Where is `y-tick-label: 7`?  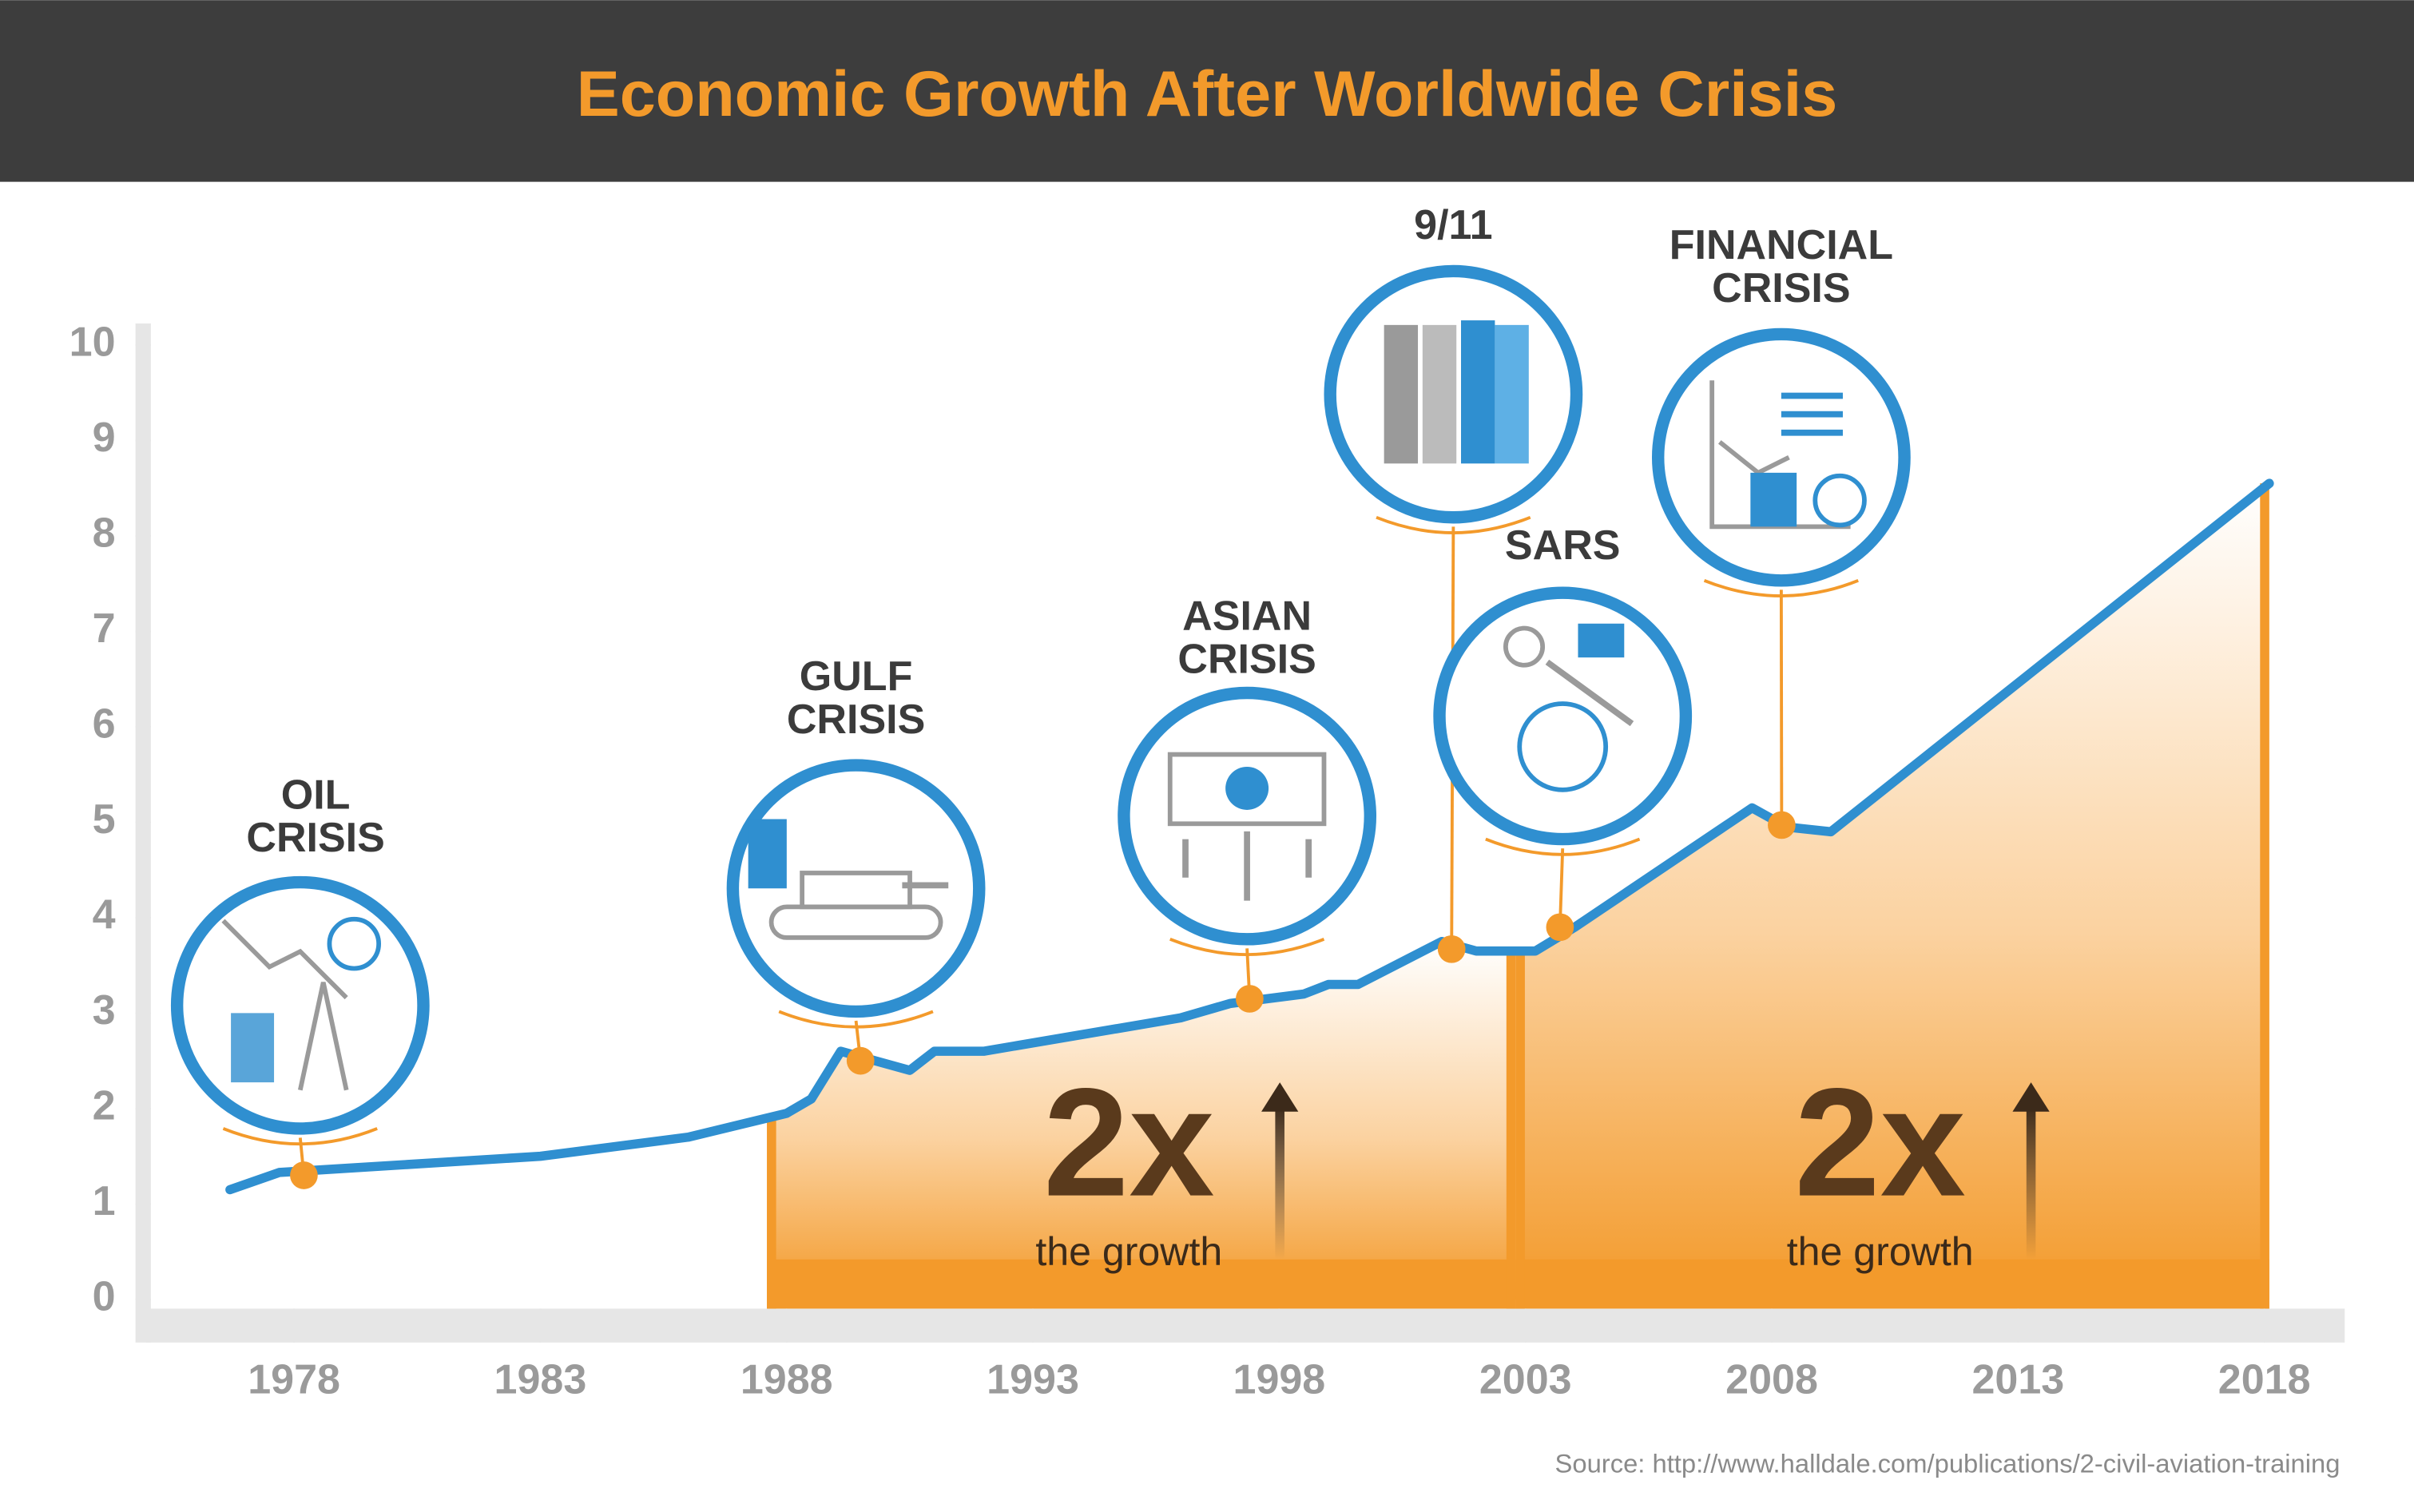
y-tick-label: 7 is located at coordinates (104, 628).